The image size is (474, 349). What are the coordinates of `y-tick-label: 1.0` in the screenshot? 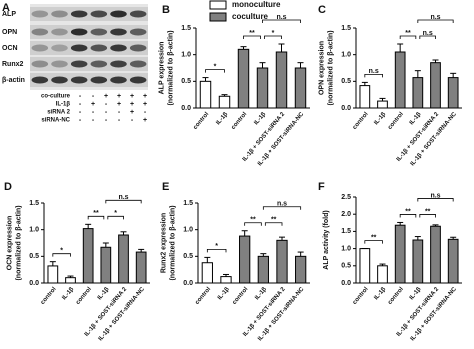 It's located at (34, 230).